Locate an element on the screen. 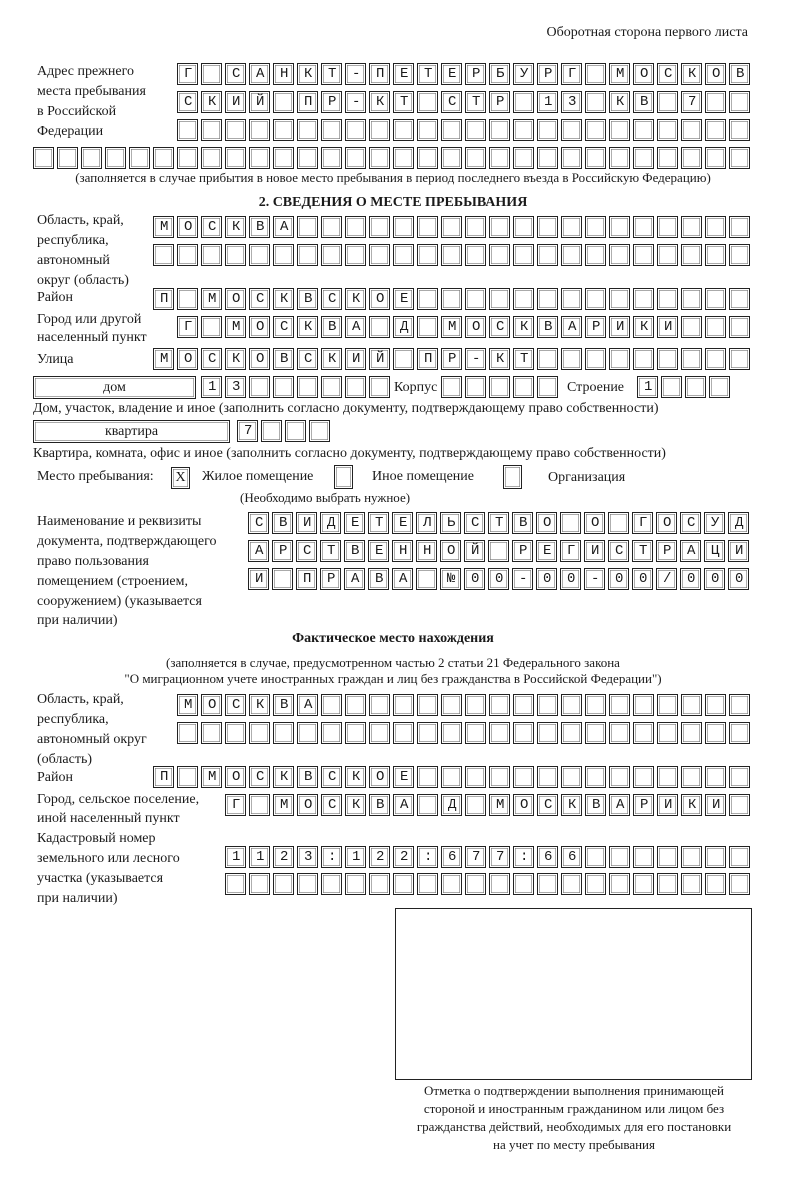  checkbox-organization is located at coordinates (512, 477).